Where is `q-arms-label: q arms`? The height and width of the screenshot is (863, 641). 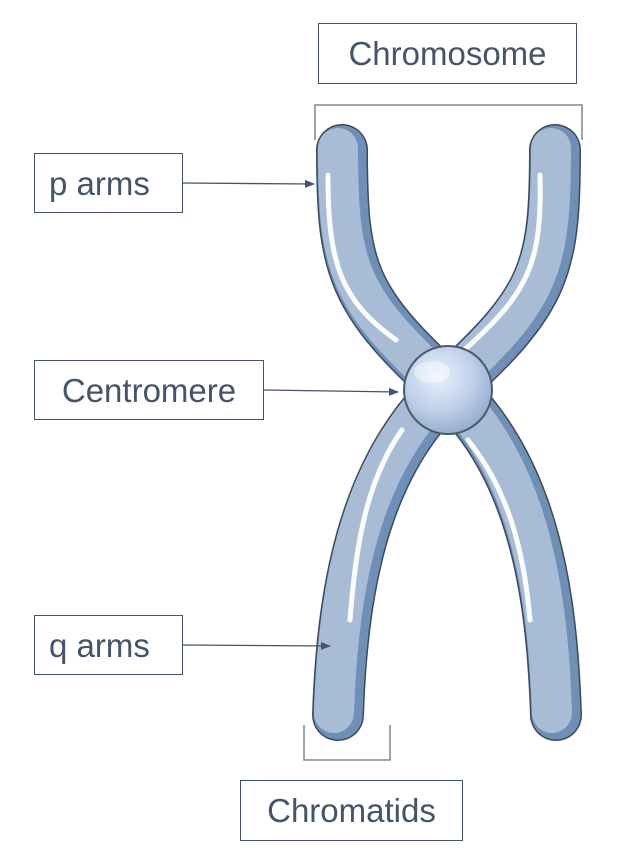 q-arms-label: q arms is located at coordinates (108, 645).